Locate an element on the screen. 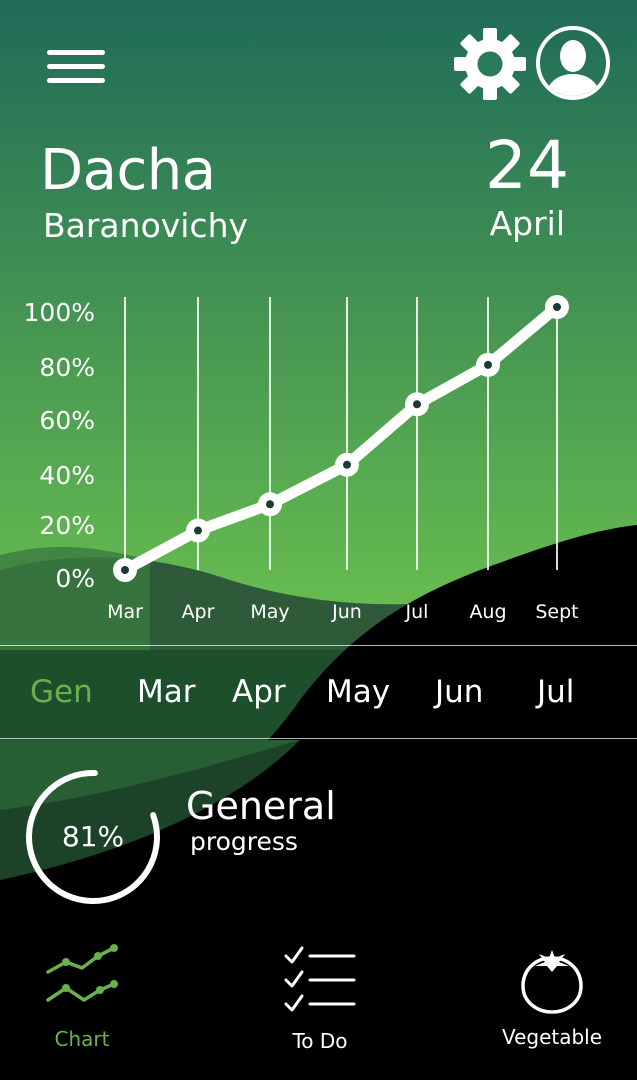  nav-chart-label: Chart is located at coordinates (82, 1039).